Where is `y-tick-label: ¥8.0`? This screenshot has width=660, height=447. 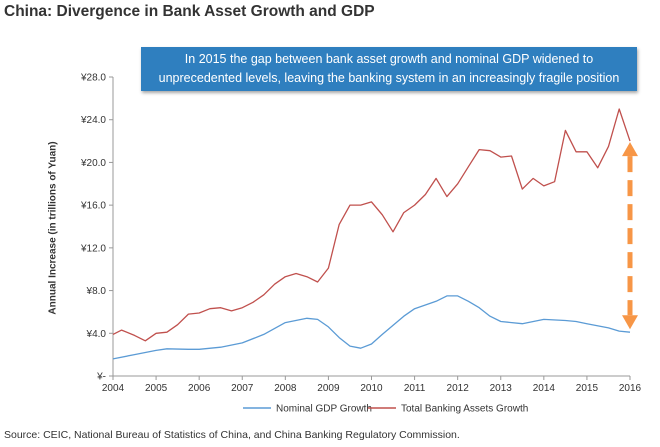
y-tick-label: ¥8.0 is located at coordinates (96, 291).